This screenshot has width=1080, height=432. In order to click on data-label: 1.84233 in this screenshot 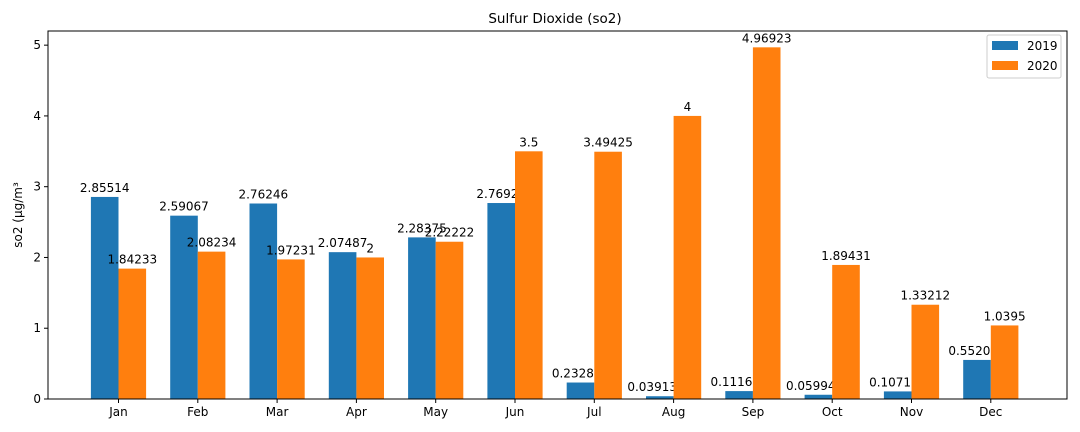, I will do `click(132, 260)`.